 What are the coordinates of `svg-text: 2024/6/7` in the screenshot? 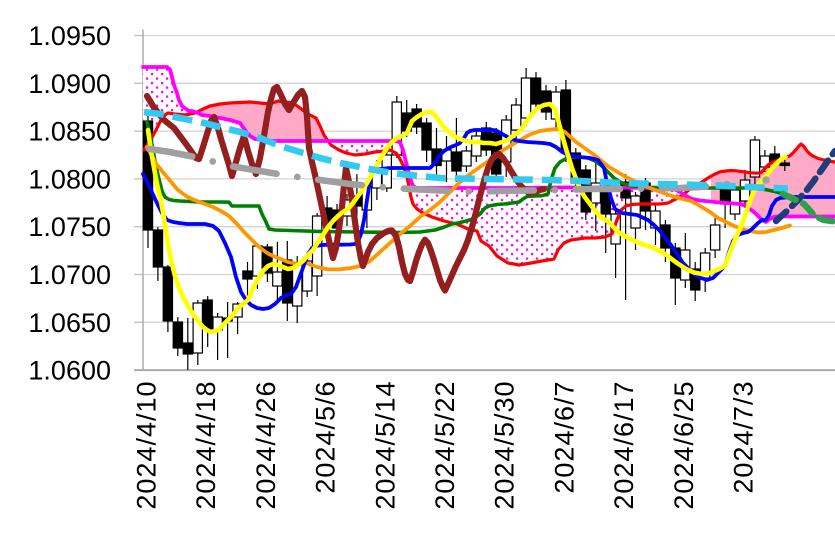 It's located at (564, 437).